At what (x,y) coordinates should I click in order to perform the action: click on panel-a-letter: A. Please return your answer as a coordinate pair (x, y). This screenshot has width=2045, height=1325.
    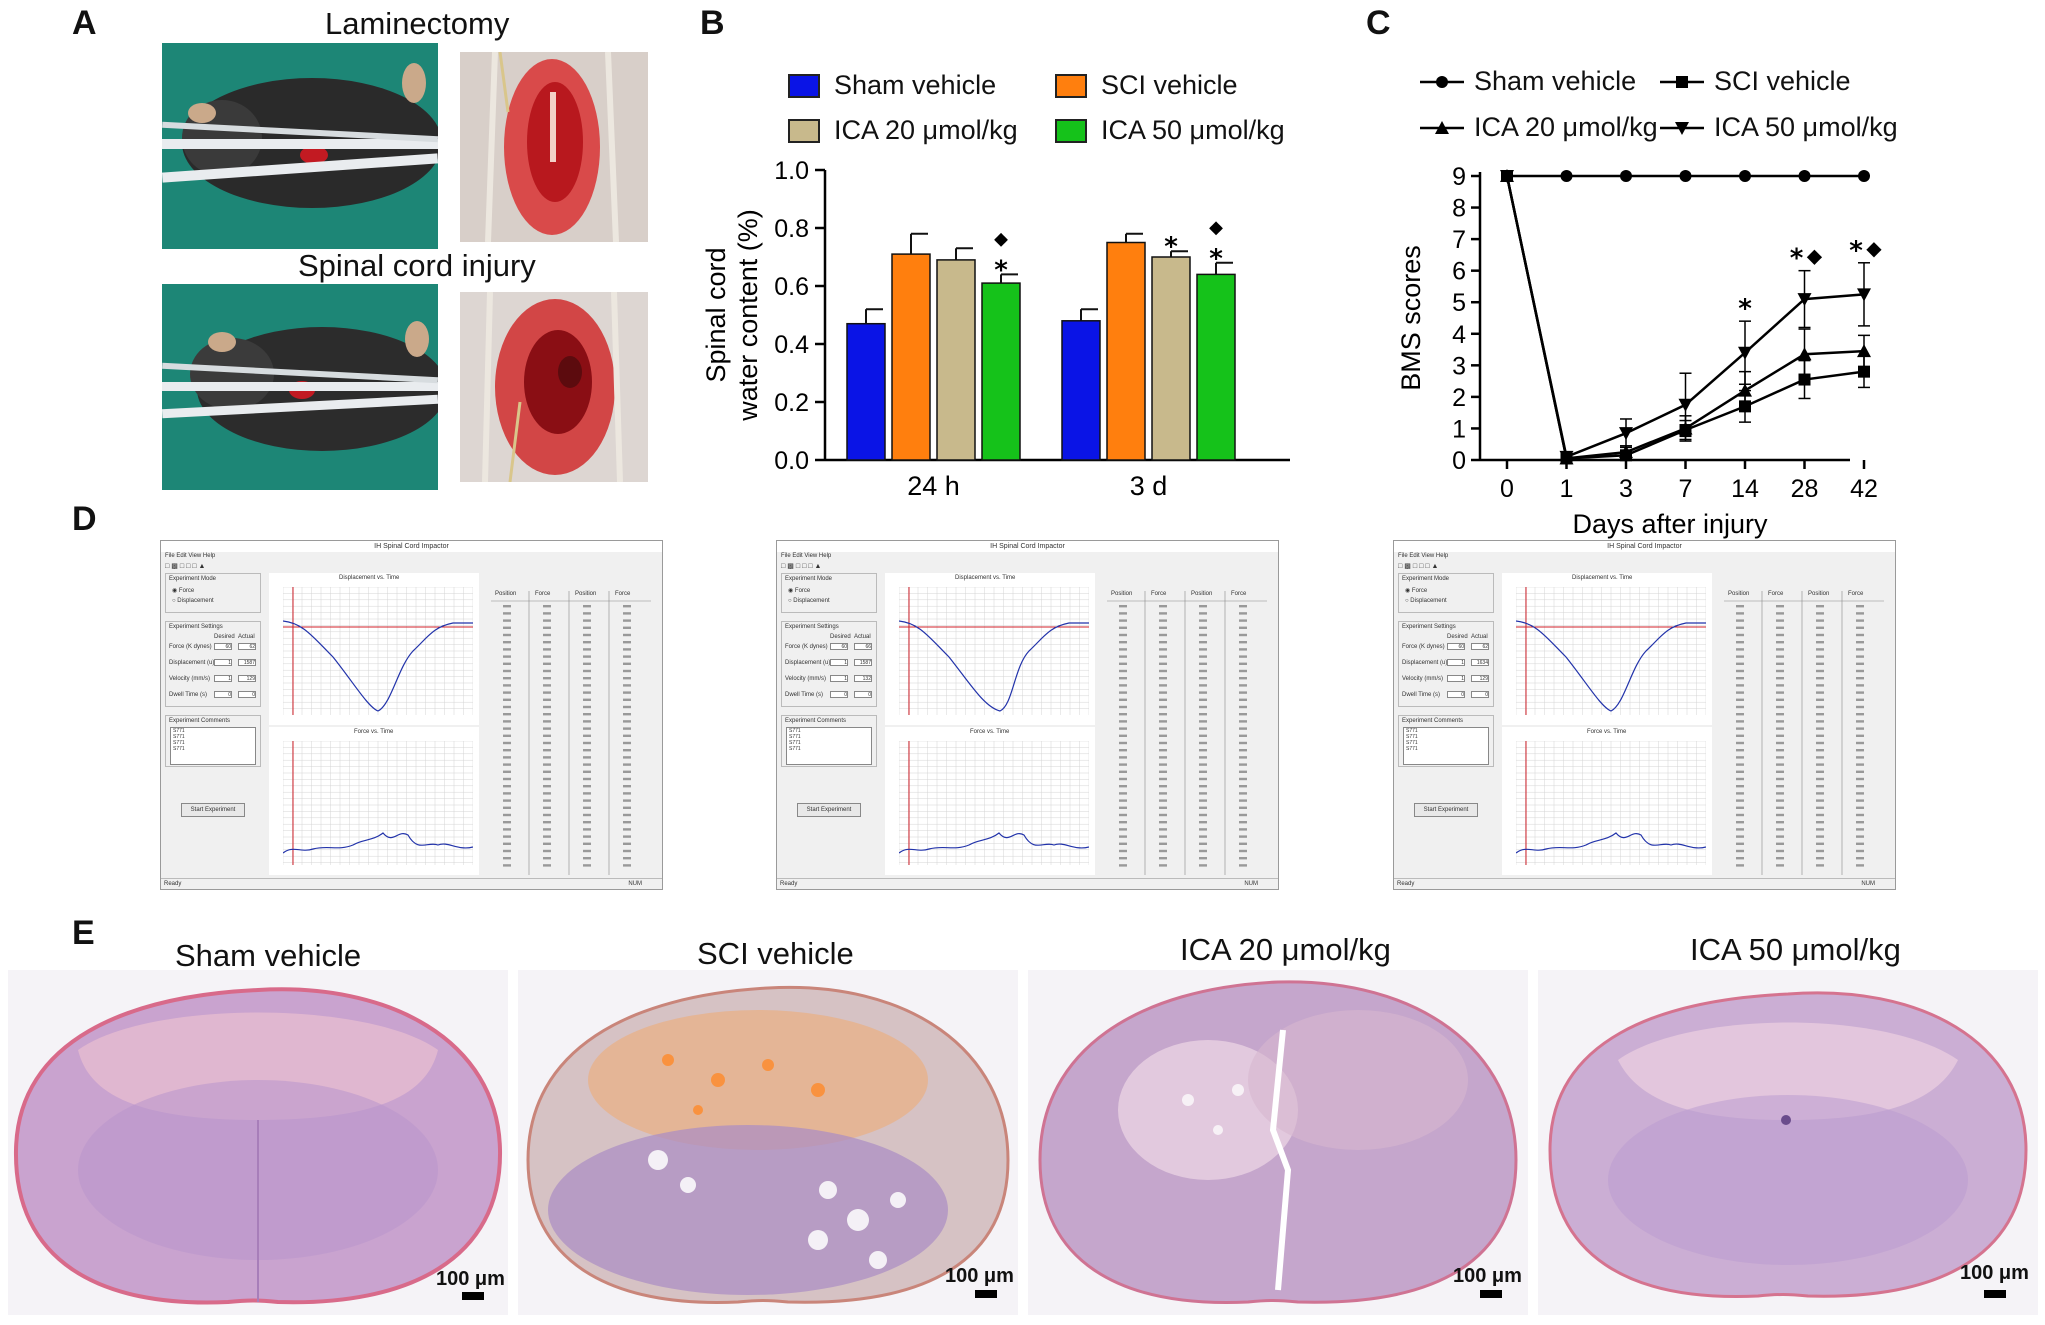
    Looking at the image, I should click on (84, 23).